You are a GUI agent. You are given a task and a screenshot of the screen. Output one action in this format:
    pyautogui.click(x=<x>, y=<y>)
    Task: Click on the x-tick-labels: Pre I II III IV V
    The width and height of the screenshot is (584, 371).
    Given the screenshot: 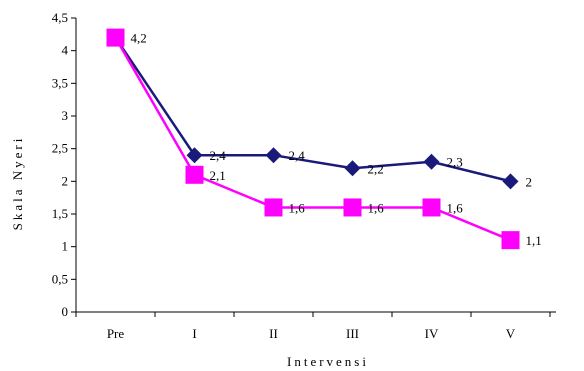 What is the action you would take?
    pyautogui.click(x=311, y=333)
    